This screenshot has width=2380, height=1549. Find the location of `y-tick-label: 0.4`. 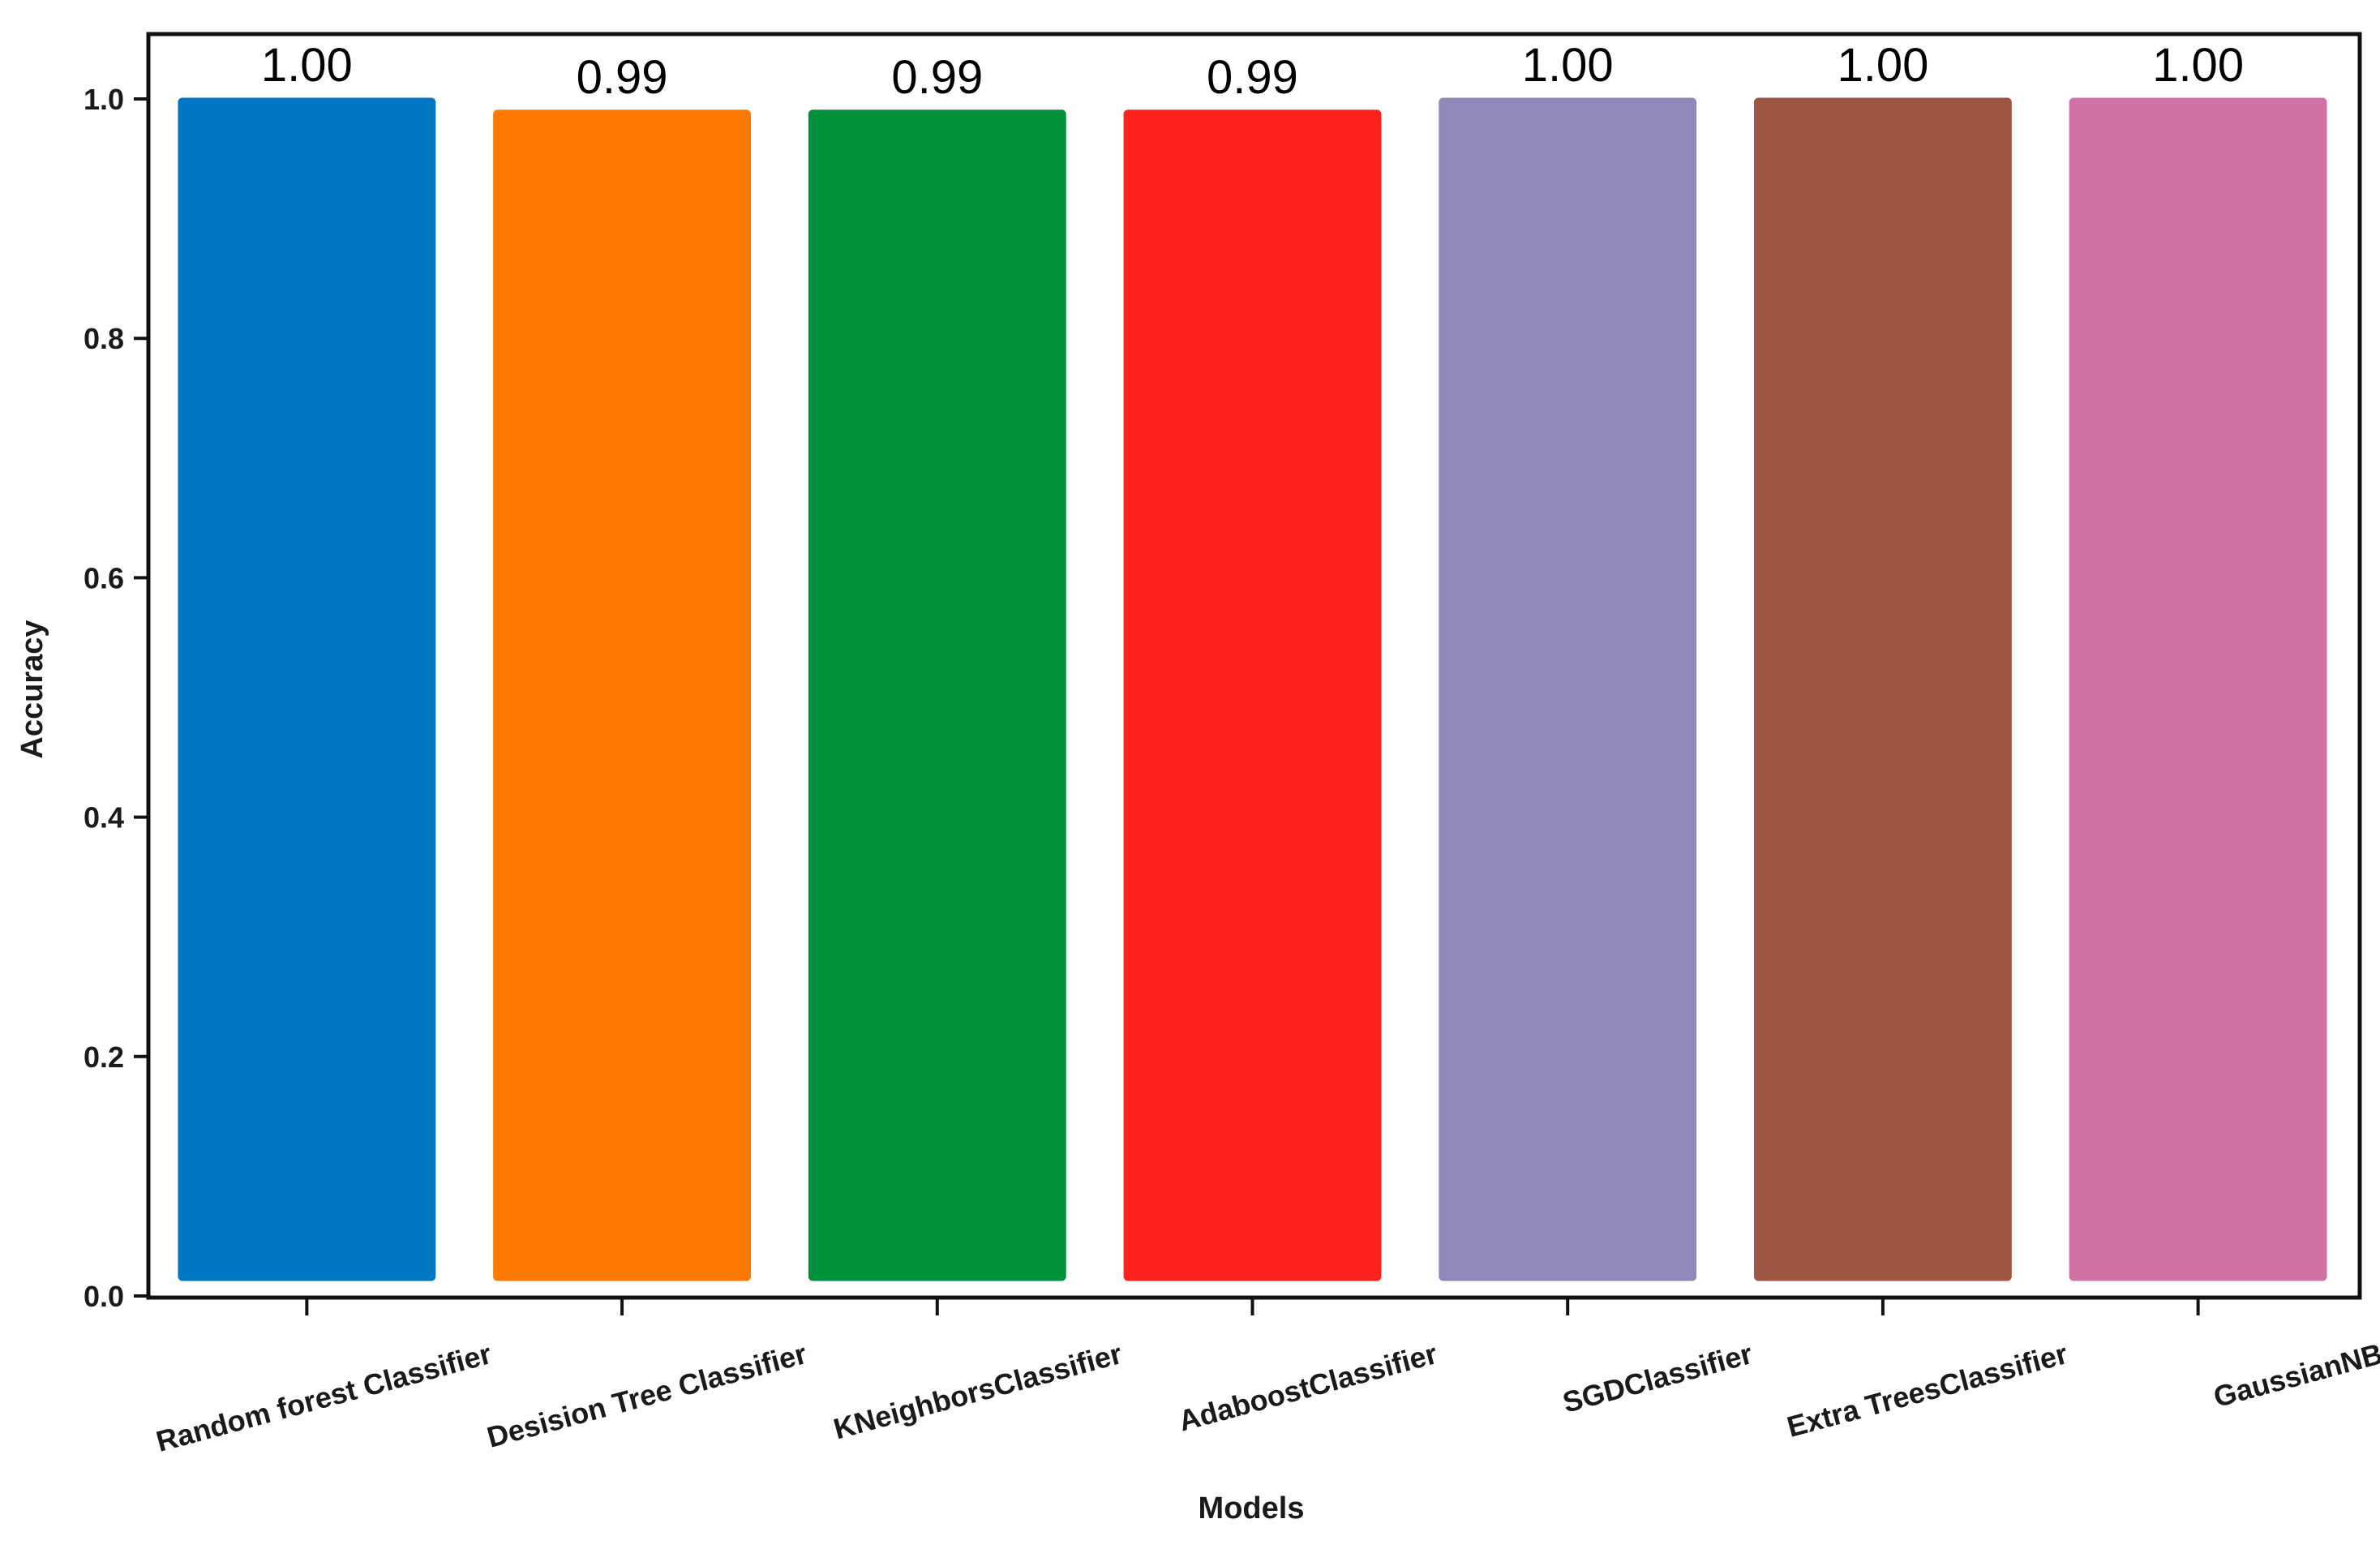

y-tick-label: 0.4 is located at coordinates (104, 818).